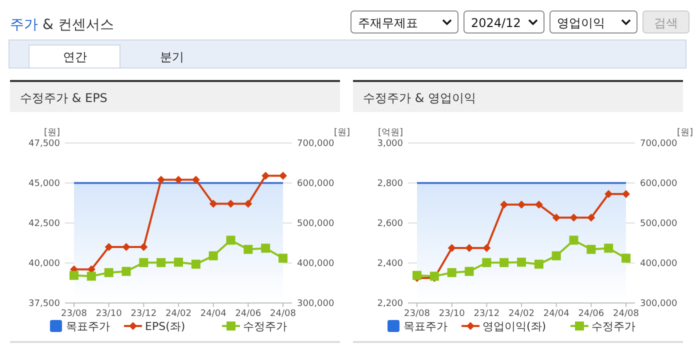  Describe the element at coordinates (165, 326) in the screenshot. I see `legend-label: EPS(좌)` at that location.